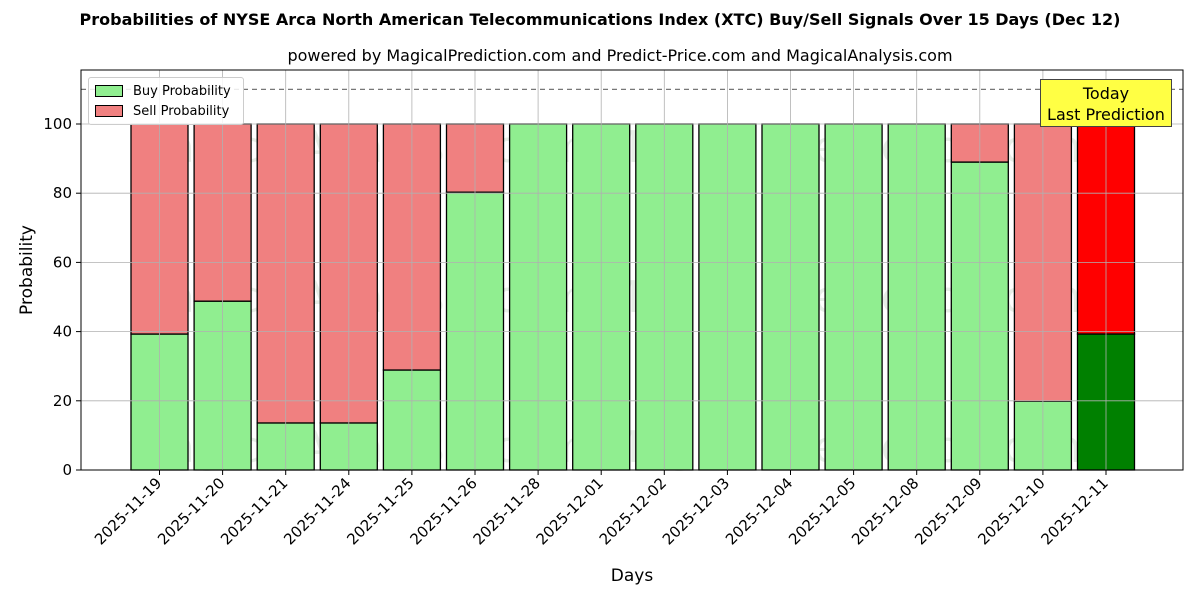 This screenshot has height=600, width=1200. I want to click on buy-swatch-icon, so click(109, 91).